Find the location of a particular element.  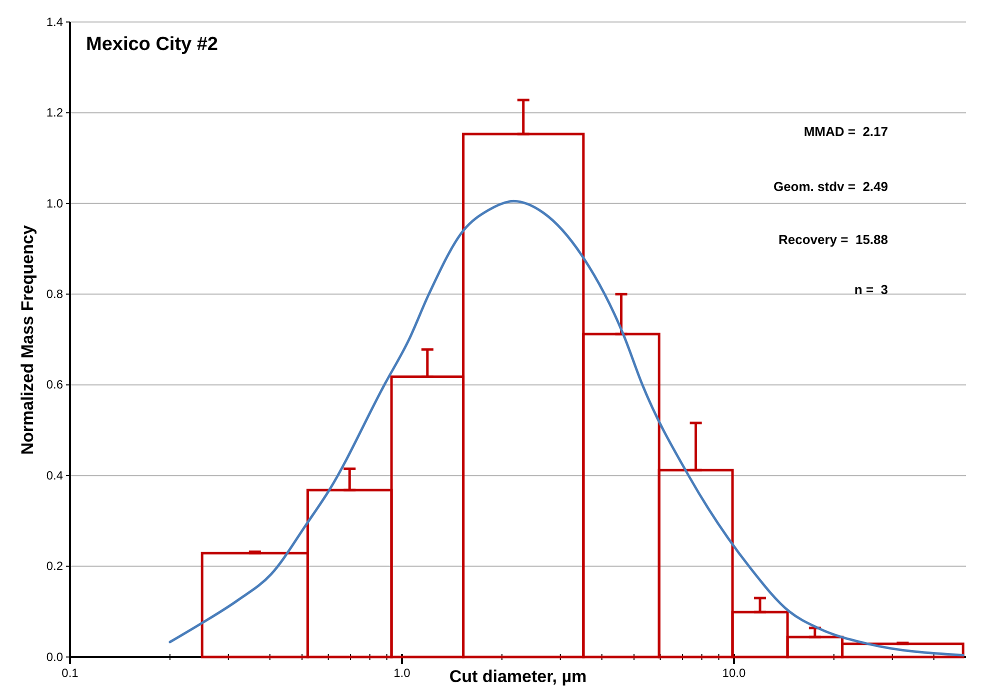

y-tick-label: 0.8 is located at coordinates (55, 293).